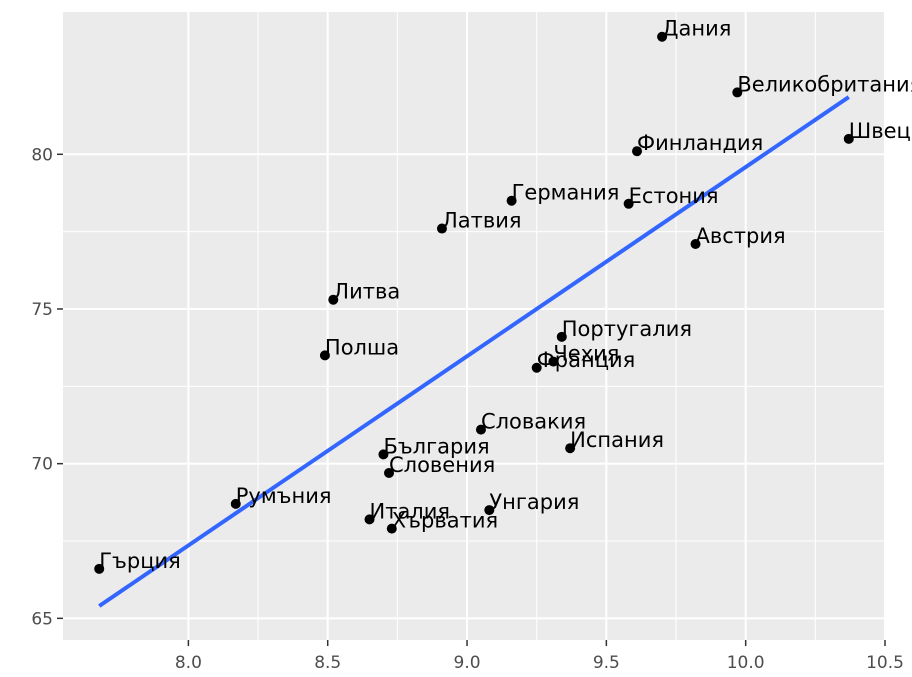  I want to click on point-label: Полша, so click(362, 347).